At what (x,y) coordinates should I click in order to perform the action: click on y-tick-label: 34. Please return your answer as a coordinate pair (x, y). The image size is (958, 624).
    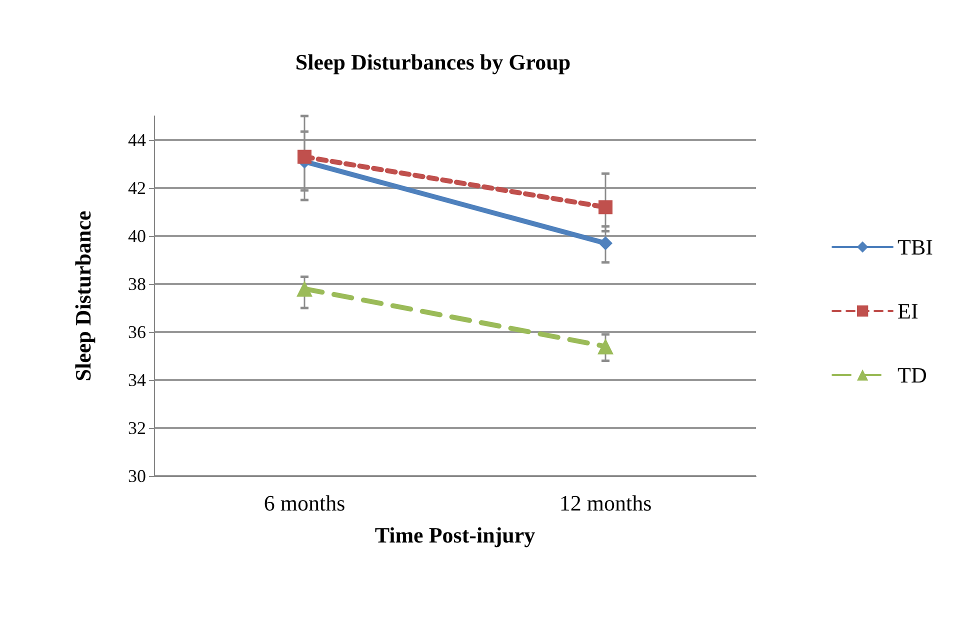
    Looking at the image, I should click on (137, 380).